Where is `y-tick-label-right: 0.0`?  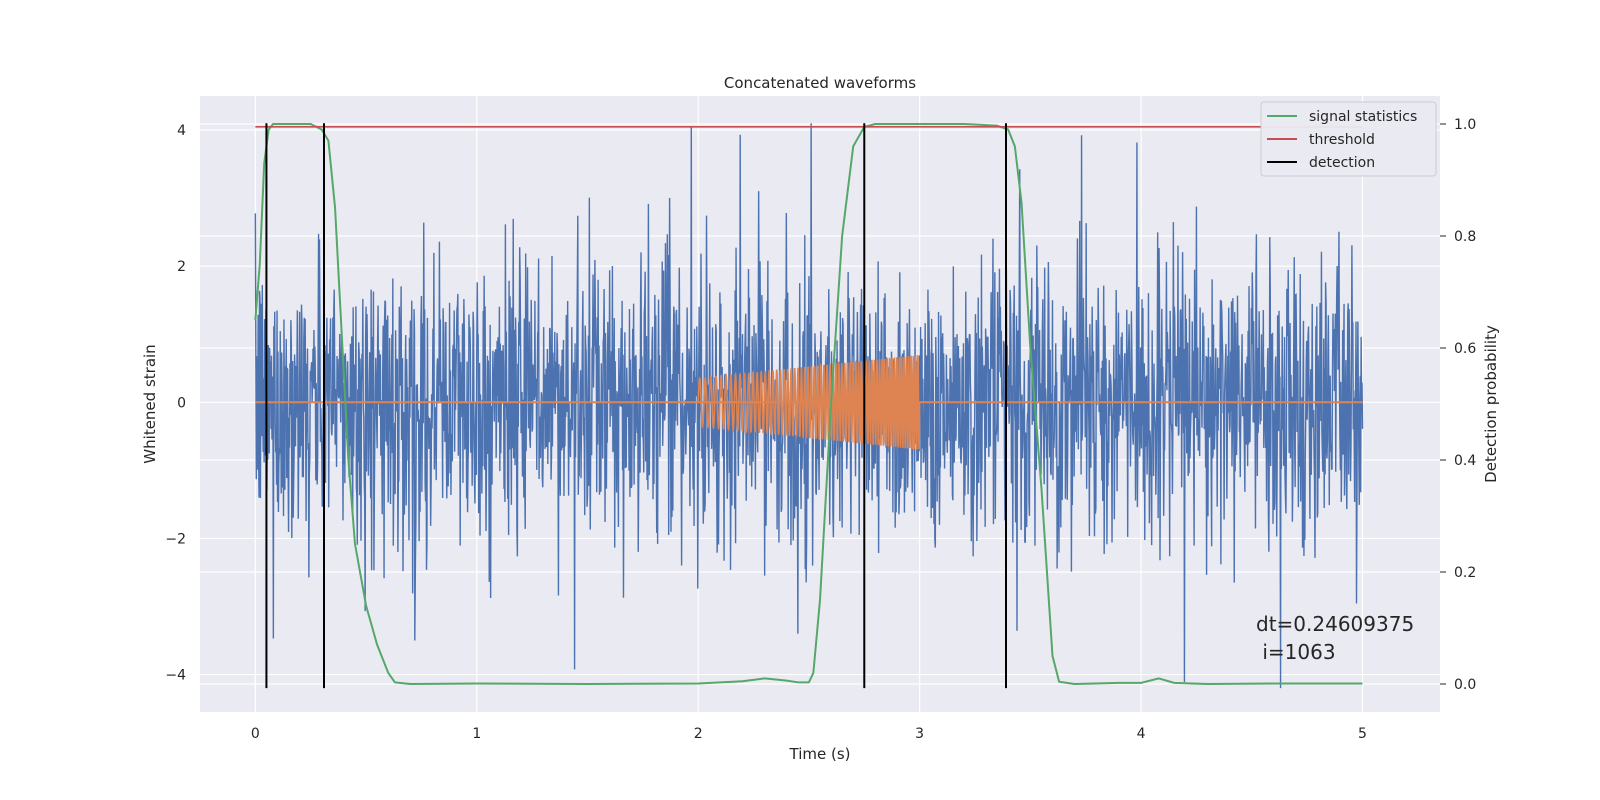
y-tick-label-right: 0.0 is located at coordinates (1465, 685).